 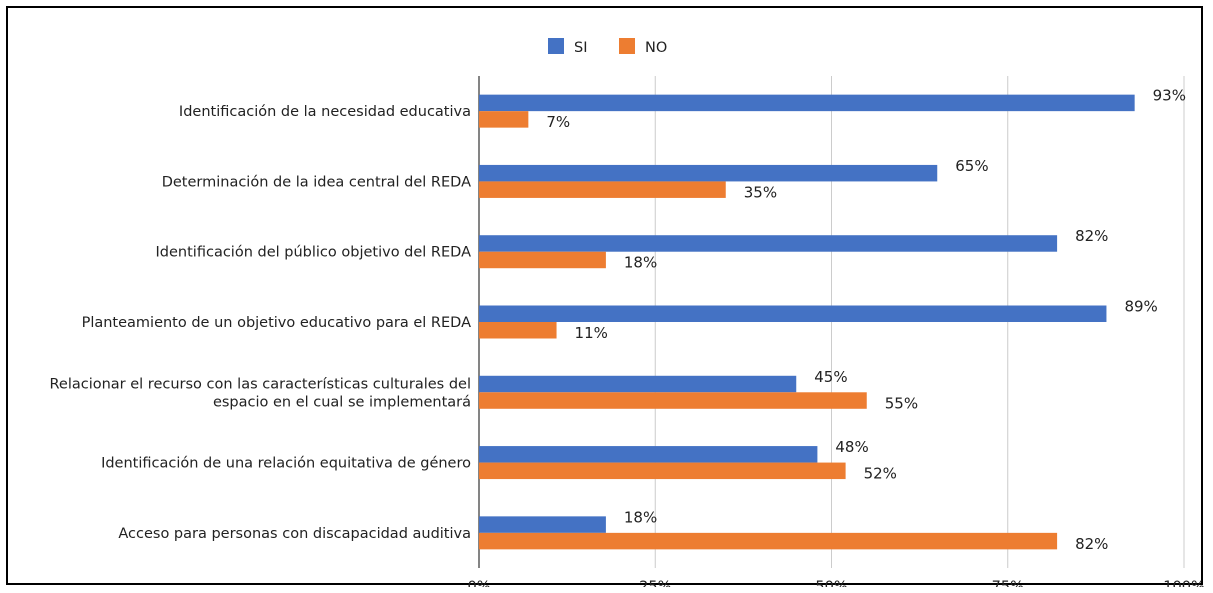 I want to click on data-label: 89%, so click(x=1140, y=307).